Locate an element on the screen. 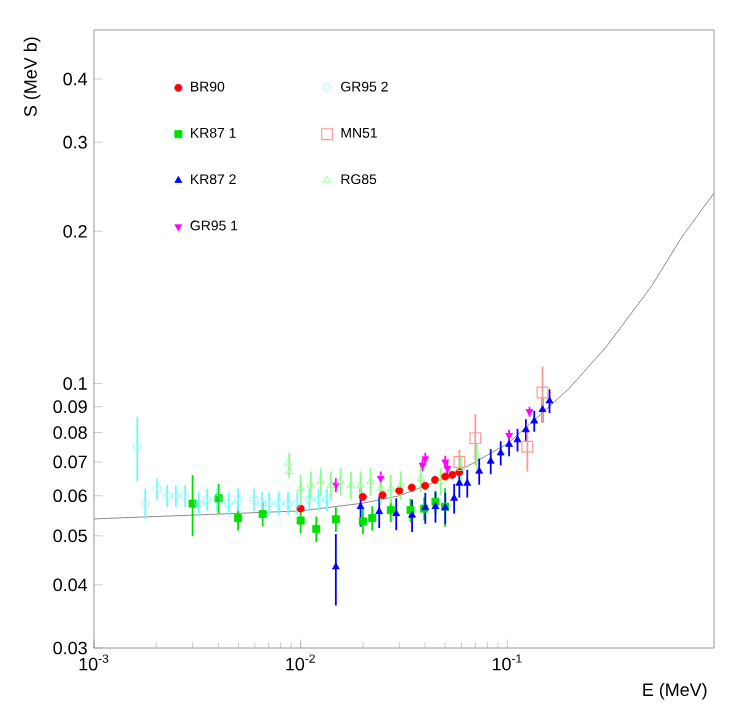 The width and height of the screenshot is (740, 726). y-tick-label: 0.04 is located at coordinates (70, 585).